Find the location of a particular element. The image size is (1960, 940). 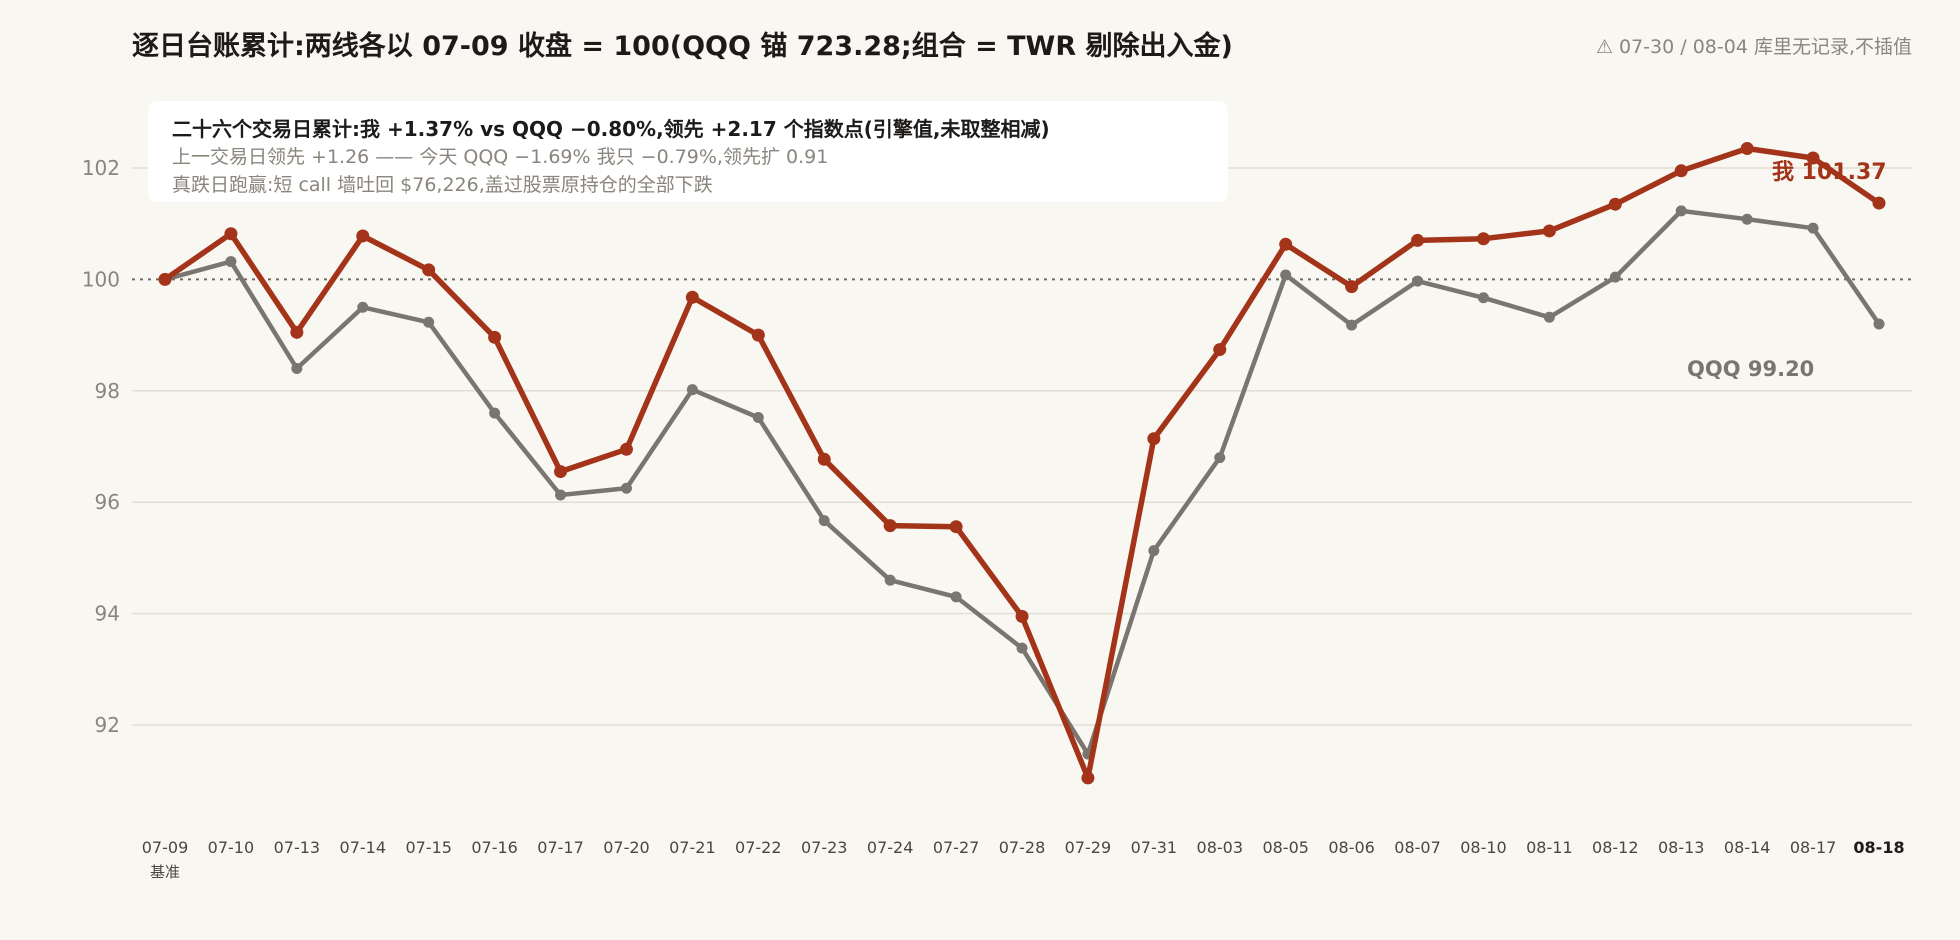

x-tick-label: 08-17 is located at coordinates (1813, 847).